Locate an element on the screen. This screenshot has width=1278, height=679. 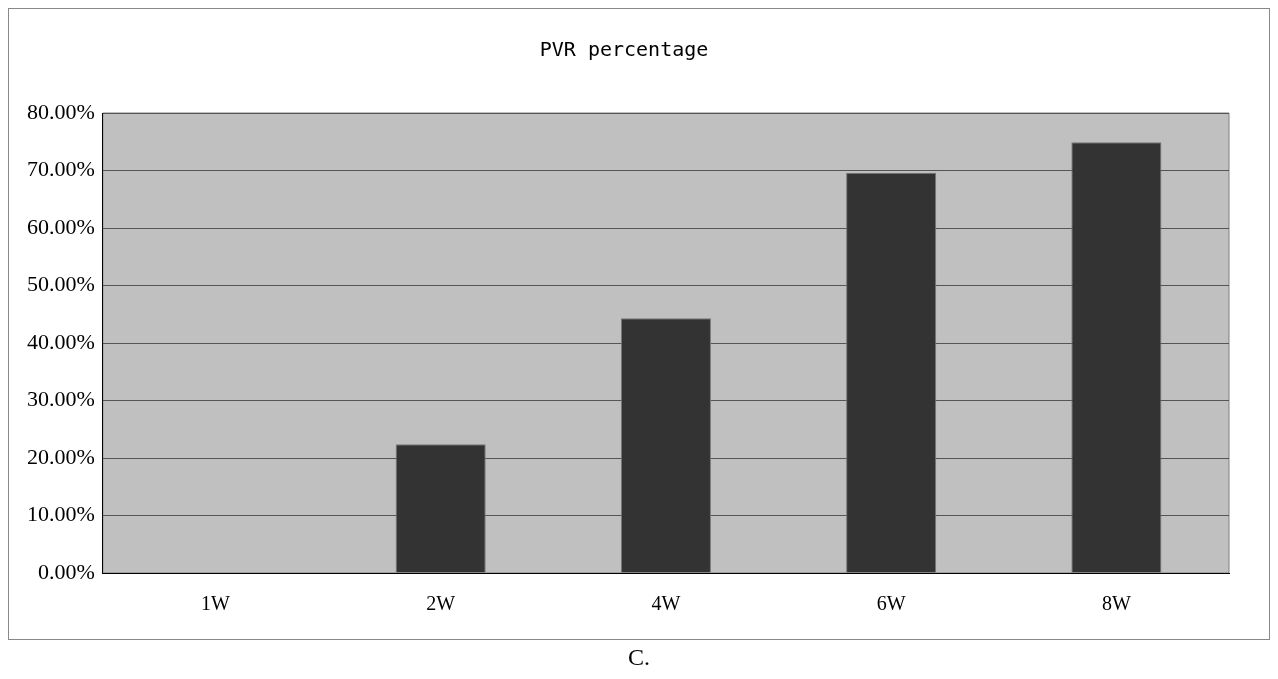
x-tick-label: 8W is located at coordinates (1116, 603).